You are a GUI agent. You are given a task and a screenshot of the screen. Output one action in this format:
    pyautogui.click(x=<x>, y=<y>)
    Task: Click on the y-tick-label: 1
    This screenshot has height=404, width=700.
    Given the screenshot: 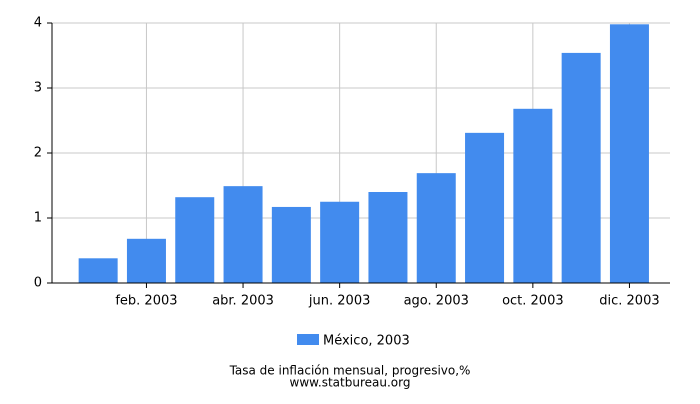 What is the action you would take?
    pyautogui.click(x=38, y=218)
    